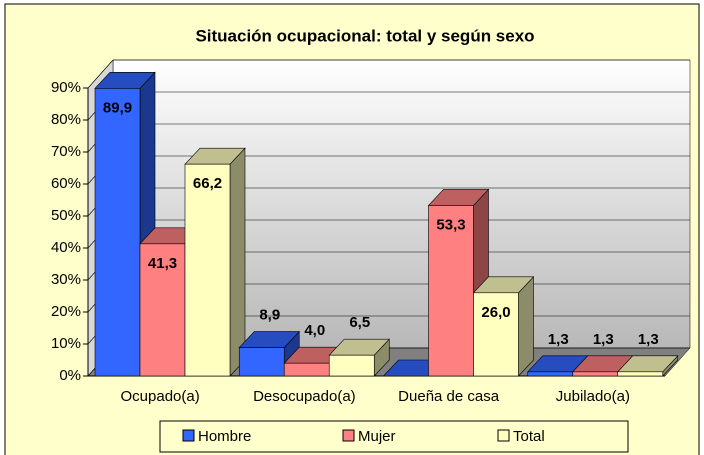 The height and width of the screenshot is (455, 704). I want to click on legend-label: Mujer, so click(377, 436).